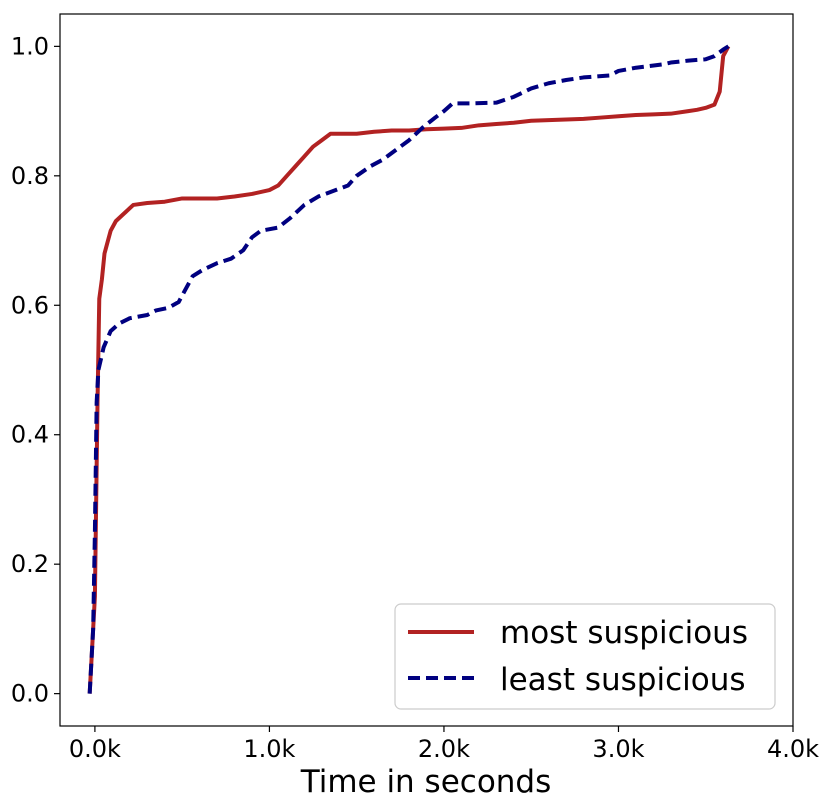 The width and height of the screenshot is (830, 812). I want to click on legend-label-least-suspicious: least suspicious, so click(623, 680).